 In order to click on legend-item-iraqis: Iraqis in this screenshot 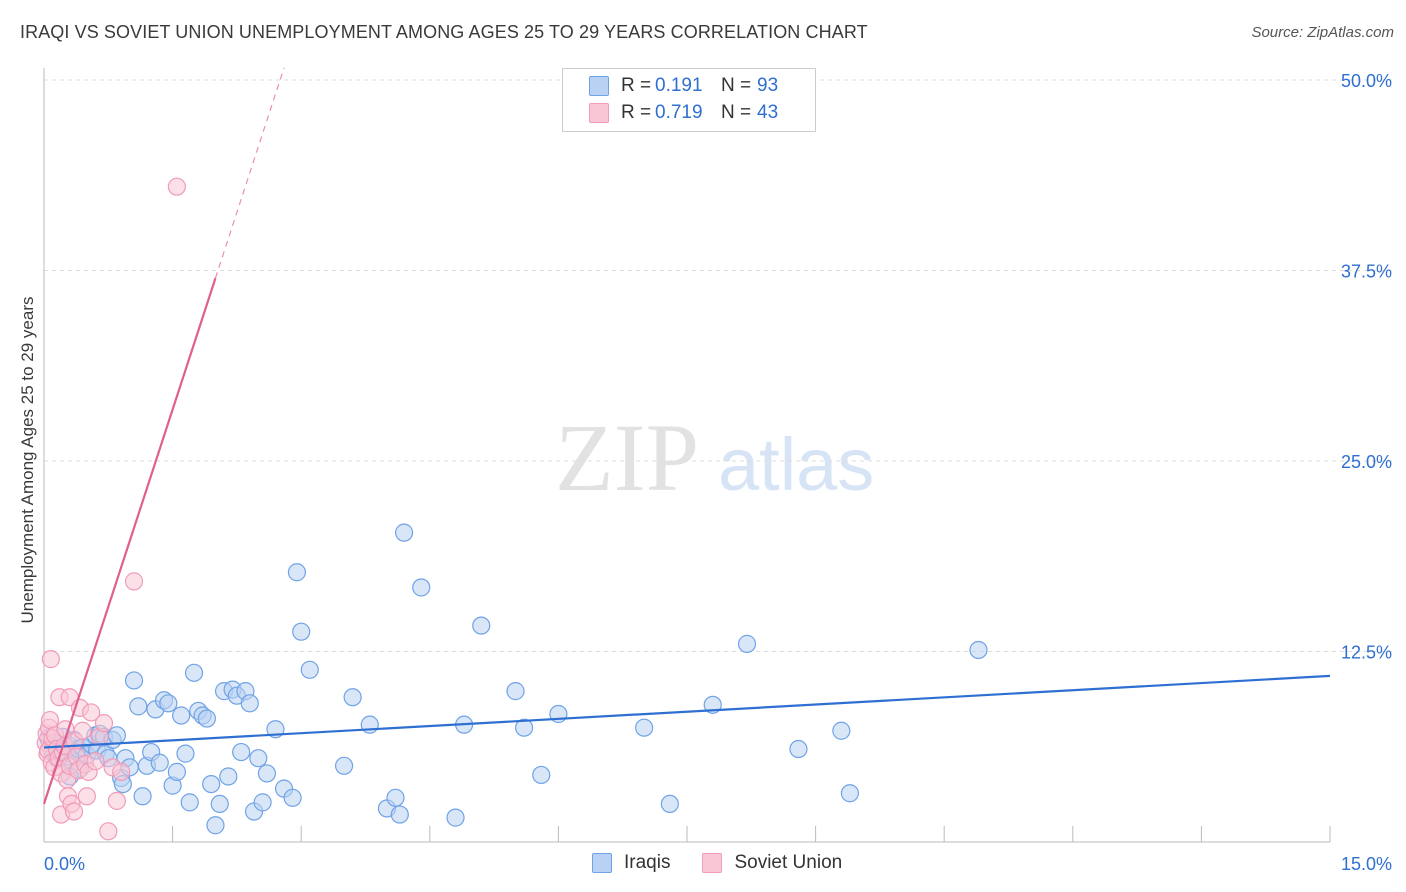, I will do `click(631, 863)`.